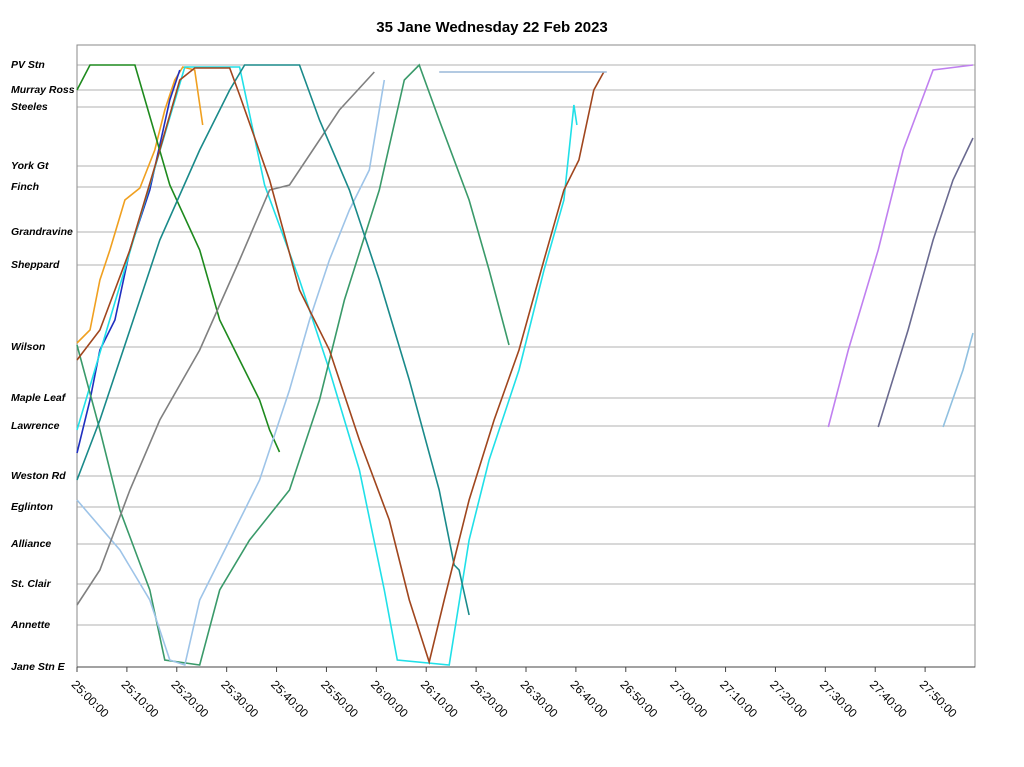 This screenshot has width=1024, height=767. What do you see at coordinates (32, 507) in the screenshot?
I see `y-tick-label: Eglinton` at bounding box center [32, 507].